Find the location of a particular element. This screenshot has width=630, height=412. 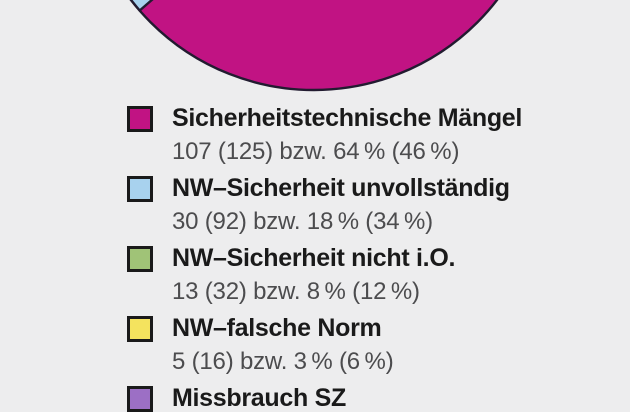

legend-item: NW–falsche Norm 5 (16) bzw. 3 % (6 %) is located at coordinates (367, 345).